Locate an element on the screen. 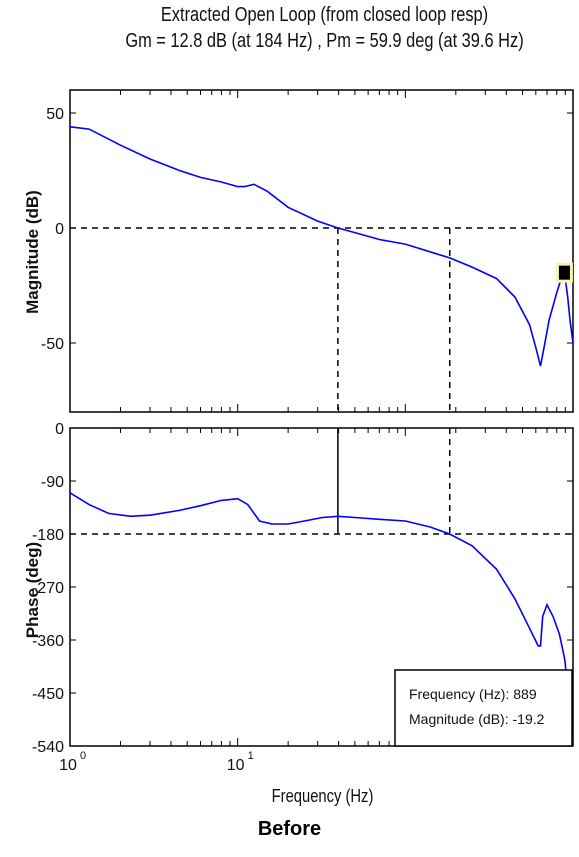  phase-y-label: Phase (deg) is located at coordinates (32, 590).